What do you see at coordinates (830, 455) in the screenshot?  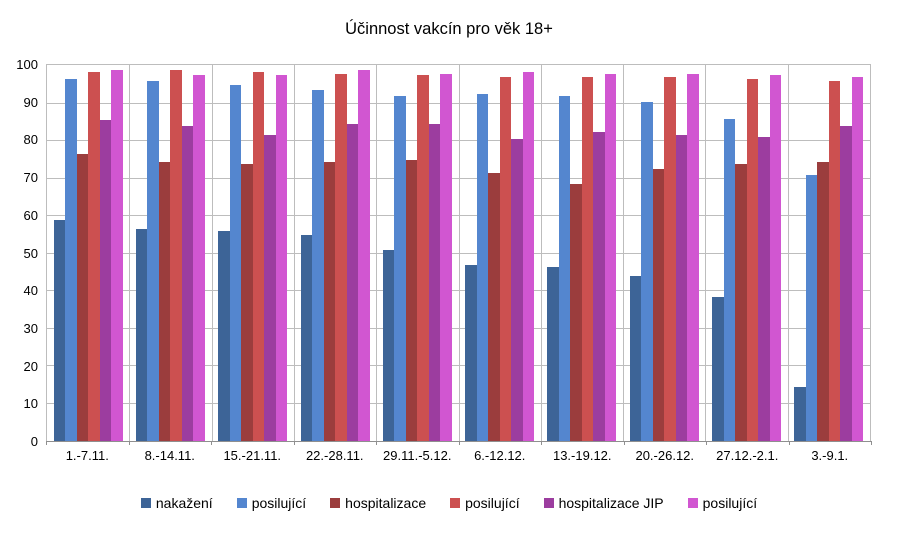 I see `x-label-3.-9.1.: 3.-9.1.` at bounding box center [830, 455].